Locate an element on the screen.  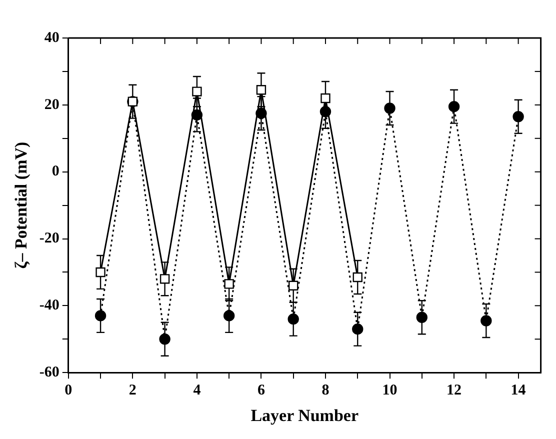
y-tick-label: 40 is located at coordinates (52, 38).